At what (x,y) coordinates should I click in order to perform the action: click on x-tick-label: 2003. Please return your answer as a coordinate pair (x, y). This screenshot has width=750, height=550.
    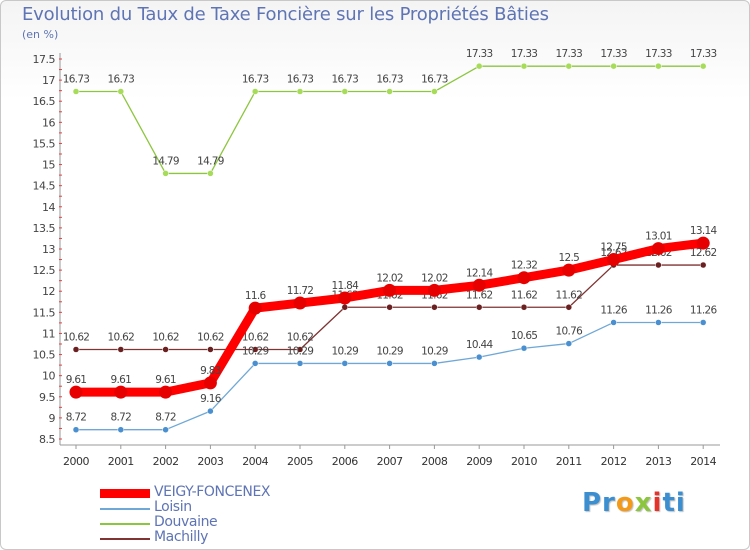
    Looking at the image, I should click on (210, 461).